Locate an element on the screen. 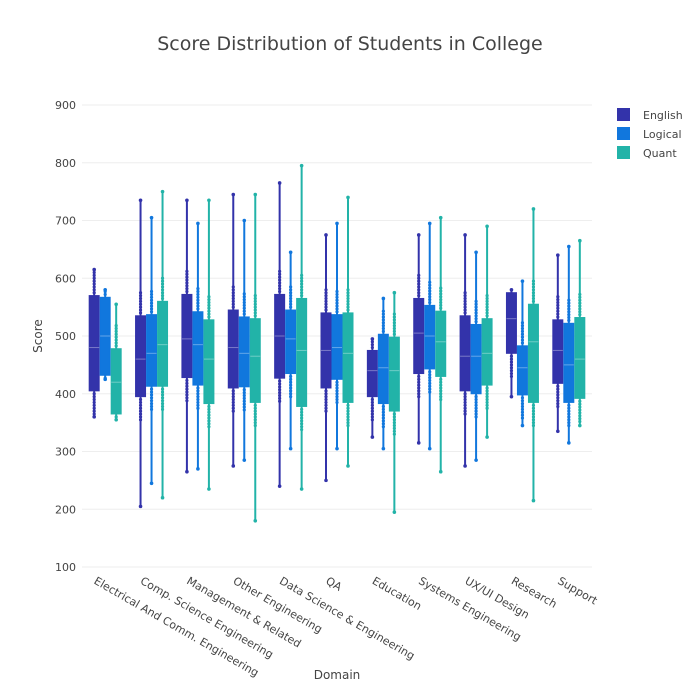 The image size is (700, 700). legend-item-english: English is located at coordinates (650, 115).